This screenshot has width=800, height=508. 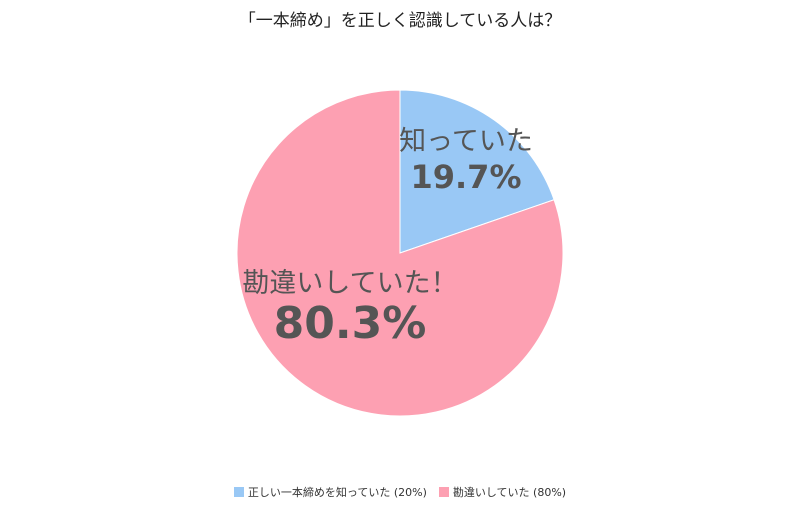 I want to click on legend-swatch-known, so click(x=238, y=492).